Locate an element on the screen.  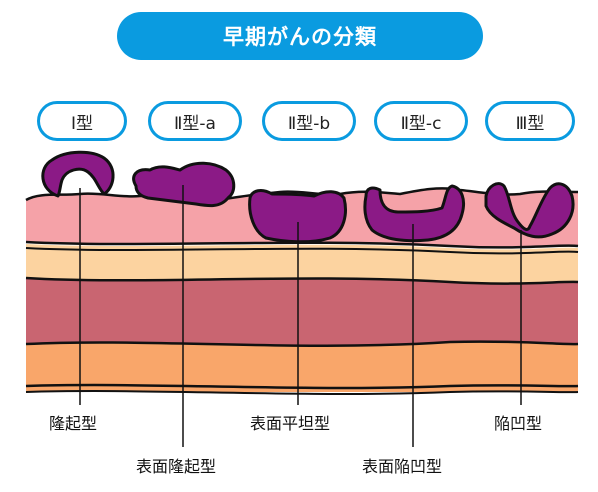
label-hyomen-kanbo: 表面陥凹型 is located at coordinates (402, 466).